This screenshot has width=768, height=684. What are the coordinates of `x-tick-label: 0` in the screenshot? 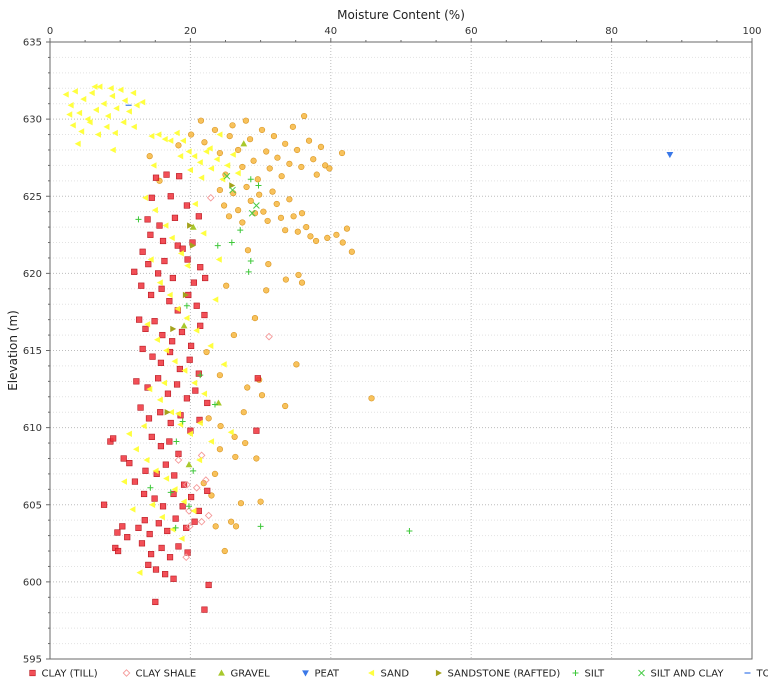 It's located at (50, 31).